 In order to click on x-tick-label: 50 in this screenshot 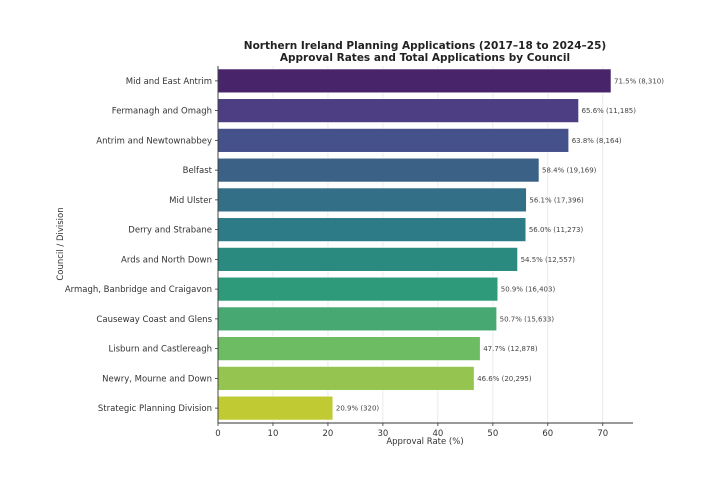, I will do `click(492, 434)`.